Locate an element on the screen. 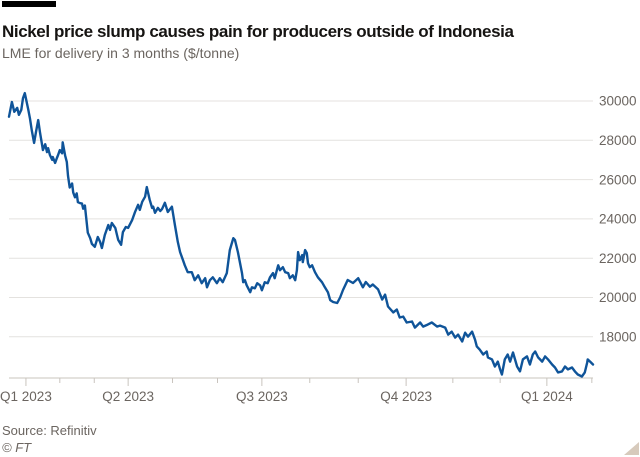  y-tick-label: 30000 is located at coordinates (618, 101).